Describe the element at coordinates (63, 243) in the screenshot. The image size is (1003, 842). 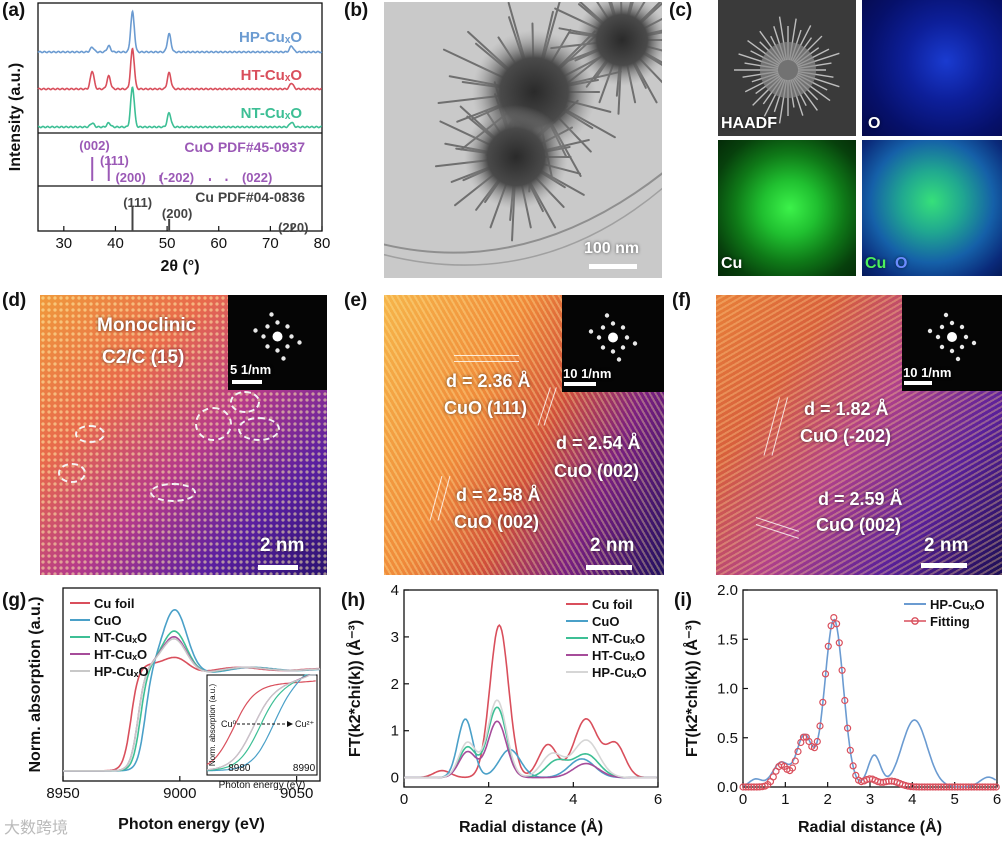
I see `x-tick-label: 30` at that location.